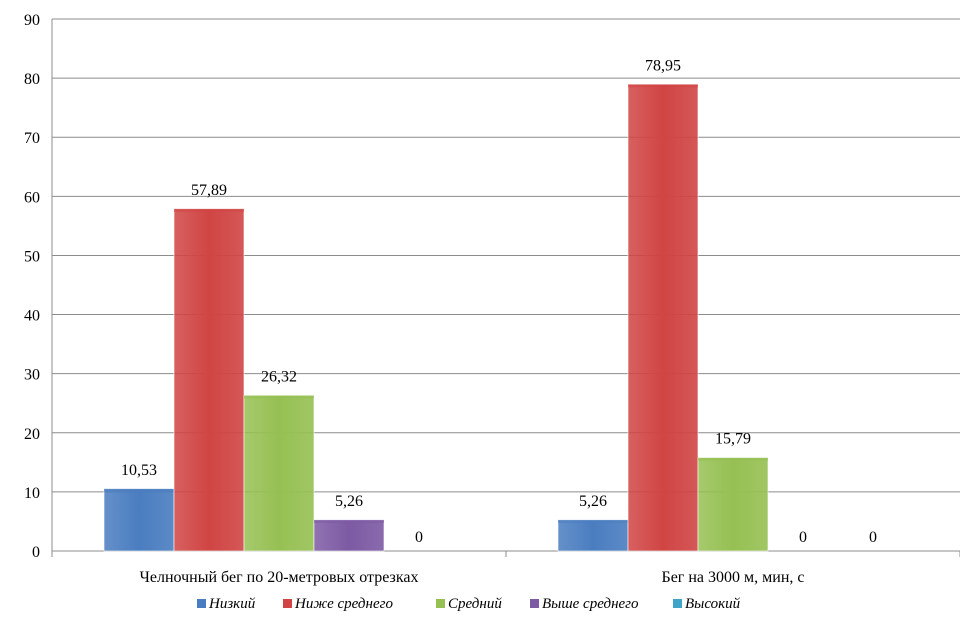  I want to click on y-tick-label: 0, so click(36, 552).